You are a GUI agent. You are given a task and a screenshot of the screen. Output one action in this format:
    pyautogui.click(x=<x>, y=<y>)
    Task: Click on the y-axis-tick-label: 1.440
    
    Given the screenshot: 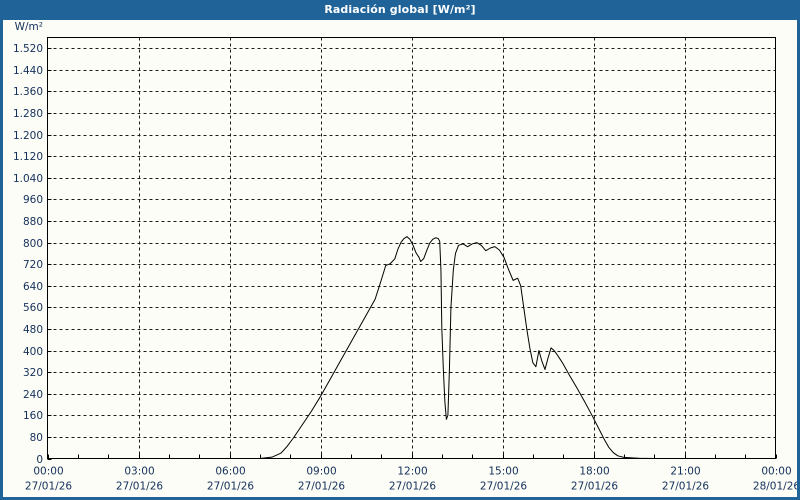 What is the action you would take?
    pyautogui.click(x=28, y=71)
    